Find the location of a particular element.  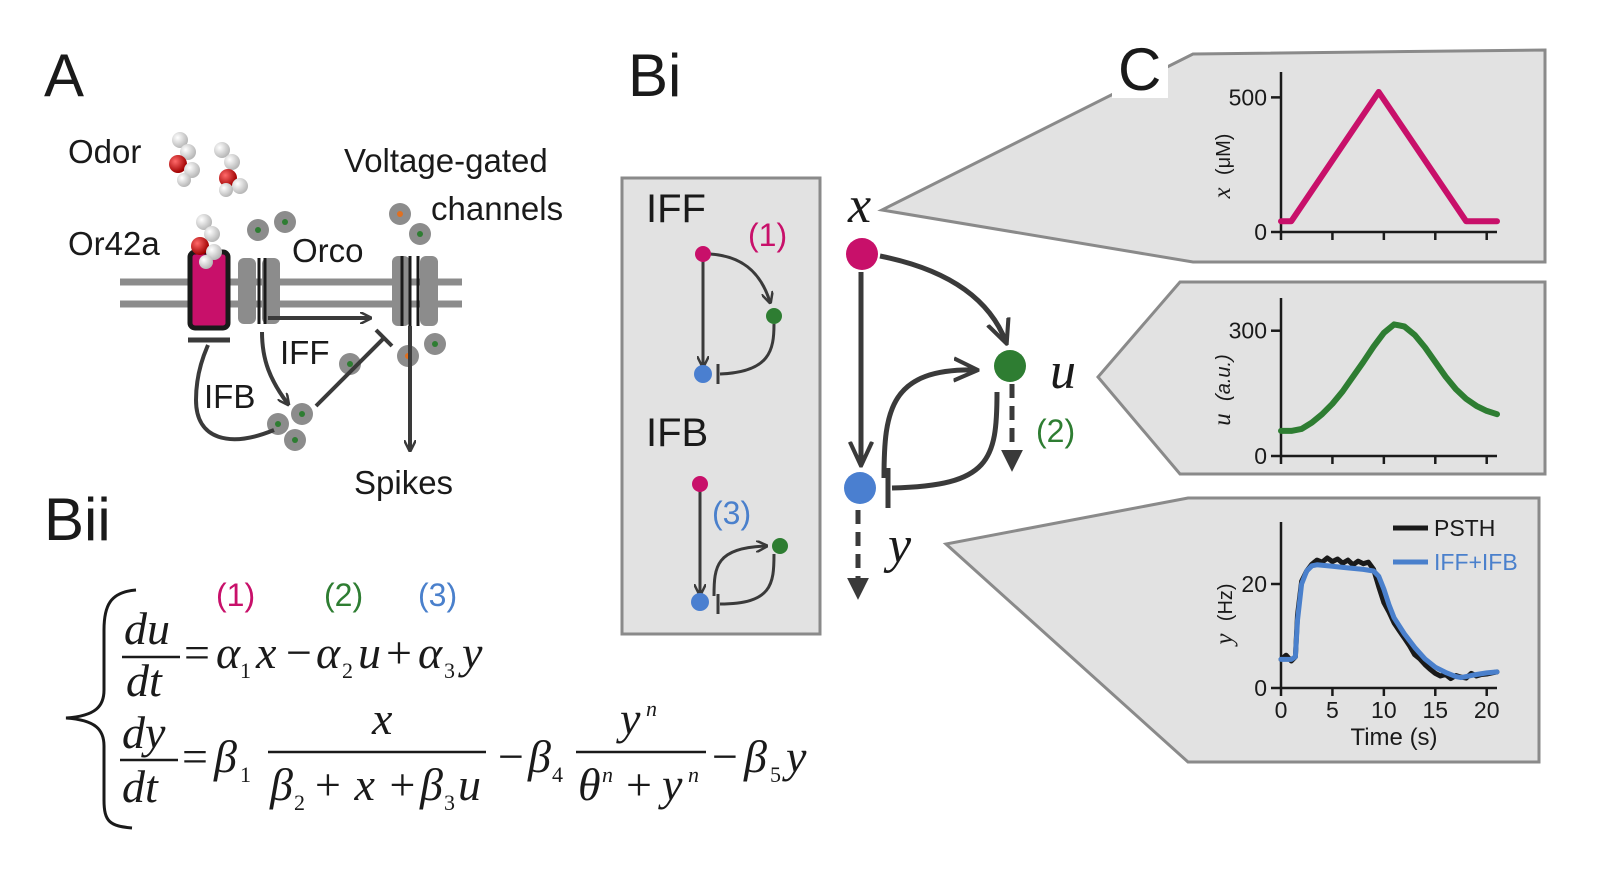

chart-x-ylabel-unit: (μM) is located at coordinates (1224, 155).